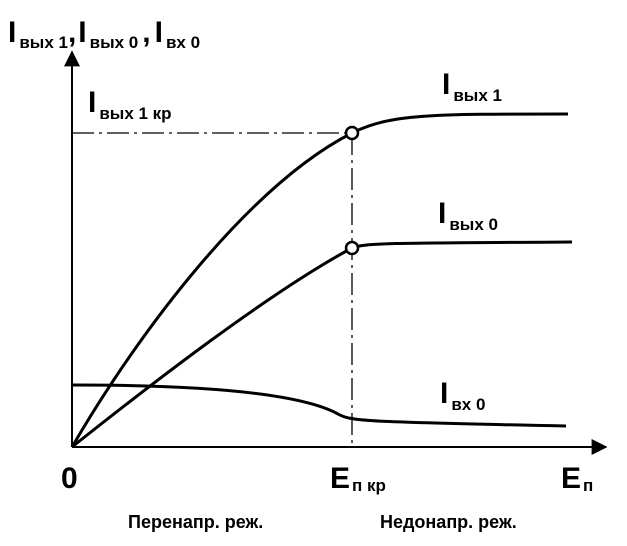  What do you see at coordinates (195, 522) in the screenshot?
I see `mode-left: Перенапр. реж.` at bounding box center [195, 522].